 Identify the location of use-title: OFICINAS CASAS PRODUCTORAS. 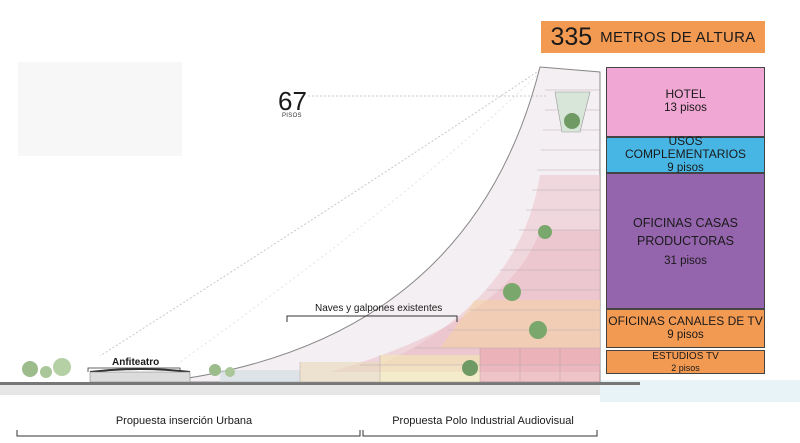
(685, 232).